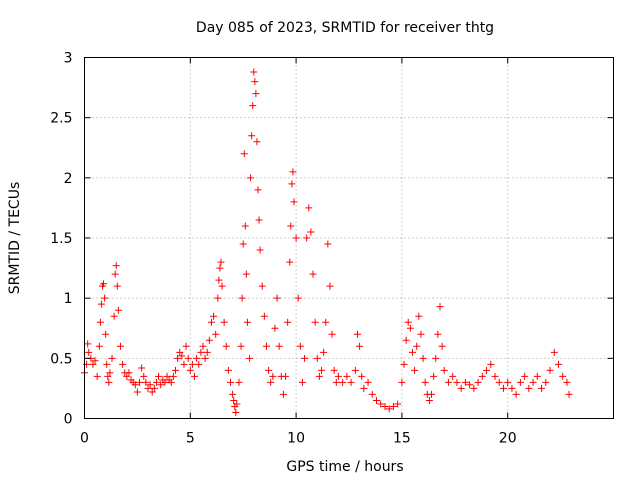  Describe the element at coordinates (402, 439) in the screenshot. I see `x-tick-label: 15` at that location.